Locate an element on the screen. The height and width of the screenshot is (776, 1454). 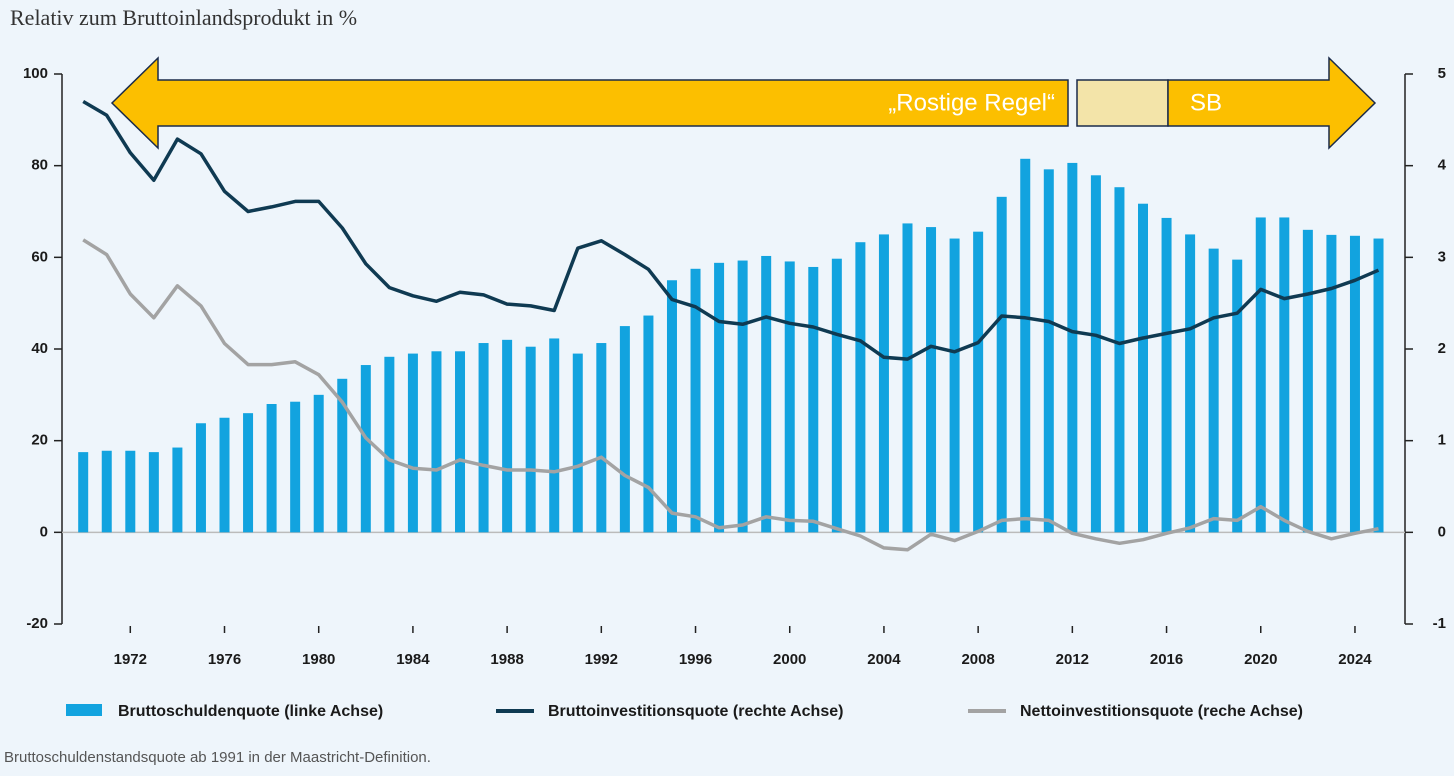
x-tick-label: 2020 is located at coordinates (1260, 659).